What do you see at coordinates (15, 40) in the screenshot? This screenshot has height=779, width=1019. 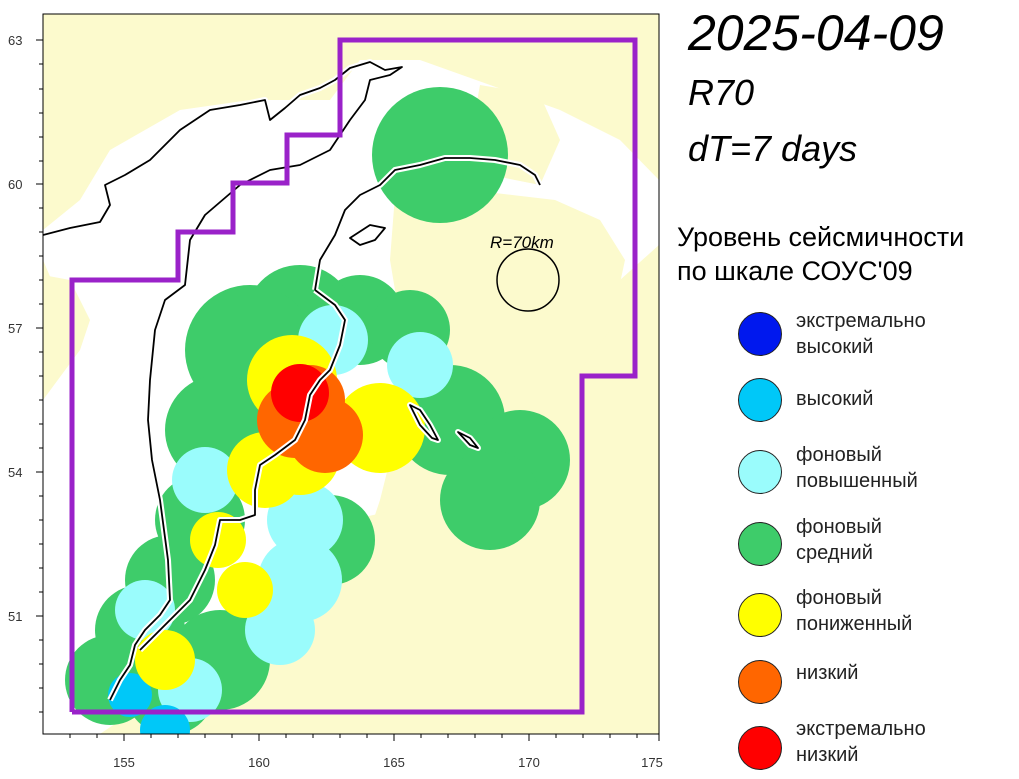 I see `lat-tick-label: 63` at bounding box center [15, 40].